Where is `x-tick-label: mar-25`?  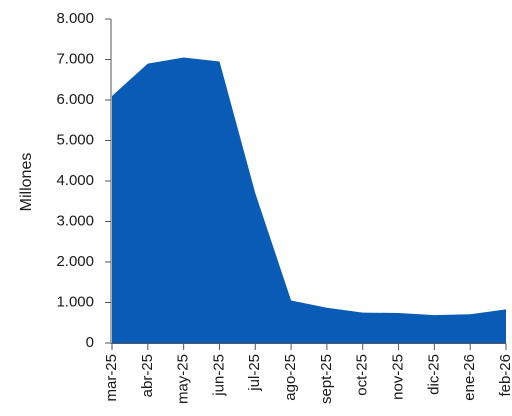
x-tick-label: mar-25 is located at coordinates (111, 378).